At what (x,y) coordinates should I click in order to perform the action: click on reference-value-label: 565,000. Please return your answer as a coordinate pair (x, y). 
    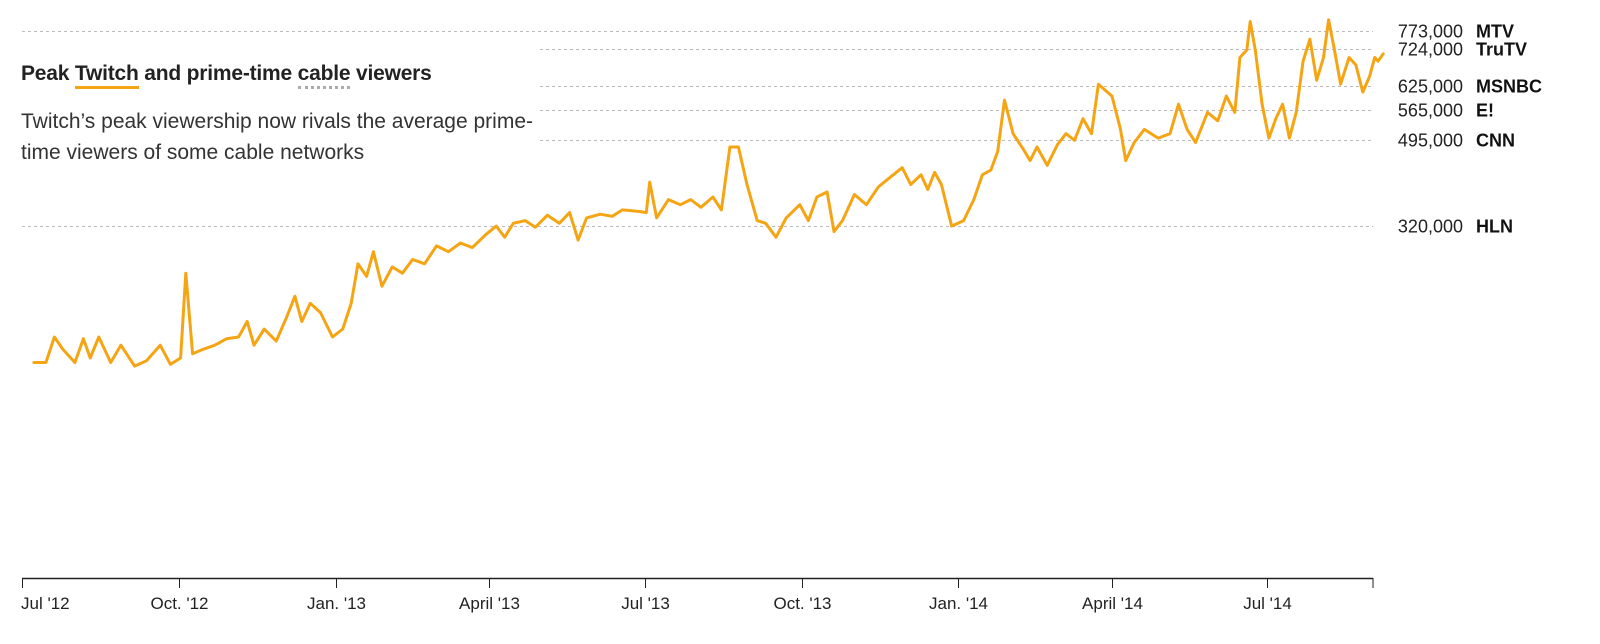
    Looking at the image, I should click on (1430, 111).